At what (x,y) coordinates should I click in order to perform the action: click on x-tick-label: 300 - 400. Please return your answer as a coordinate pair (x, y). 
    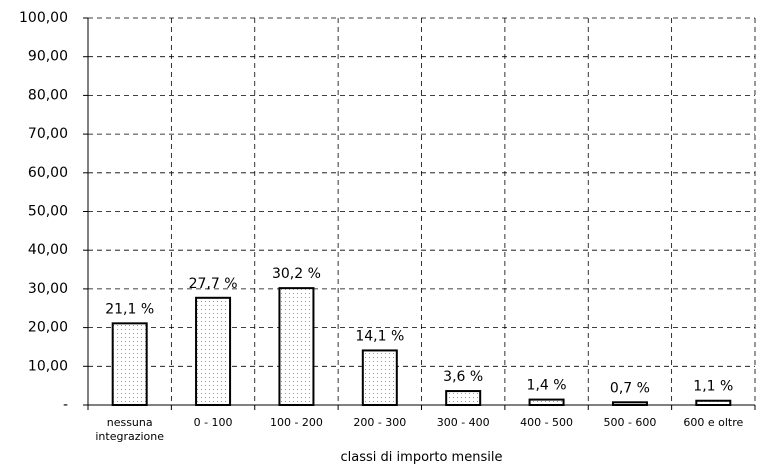
    Looking at the image, I should click on (463, 422).